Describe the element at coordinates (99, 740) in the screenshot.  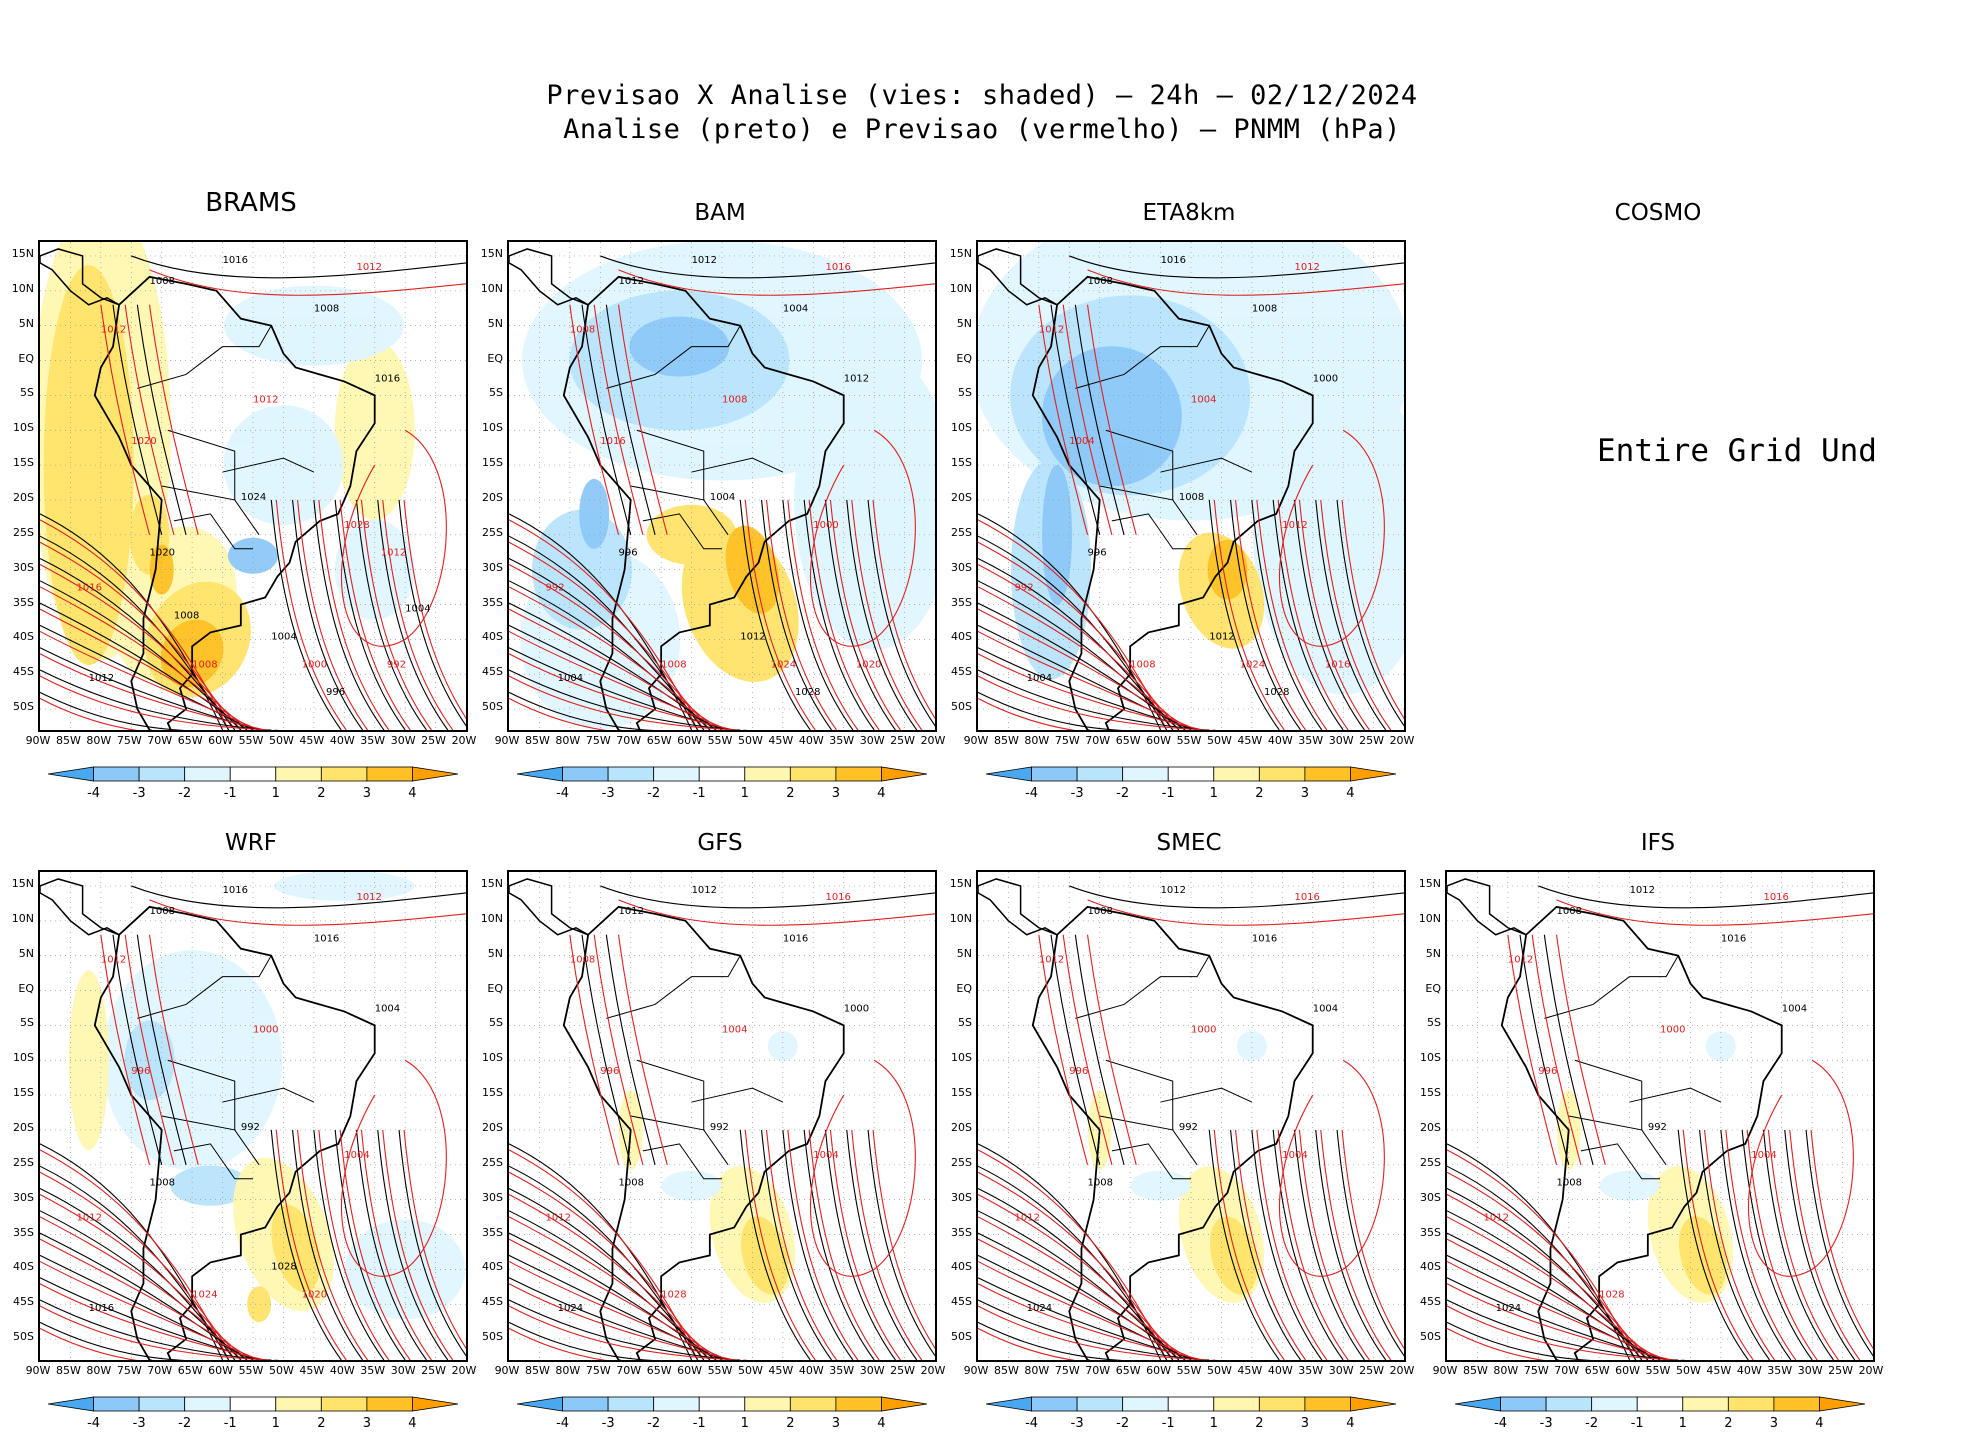
I see `lon-label: 80W` at that location.